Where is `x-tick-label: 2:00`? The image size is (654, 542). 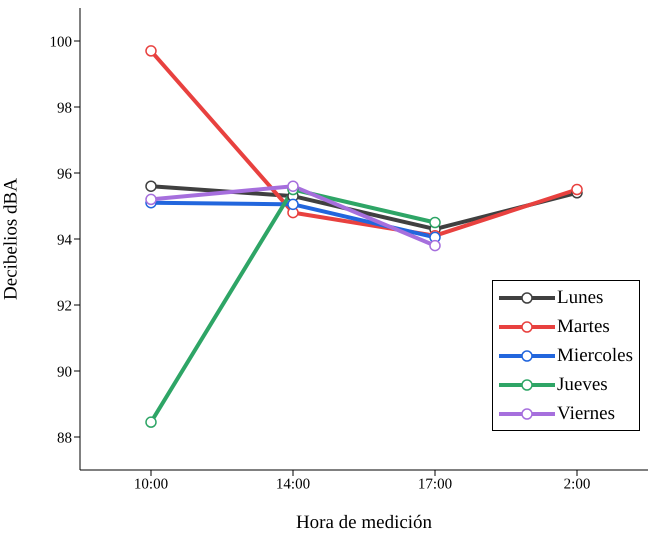
x-tick-label: 2:00 is located at coordinates (577, 484).